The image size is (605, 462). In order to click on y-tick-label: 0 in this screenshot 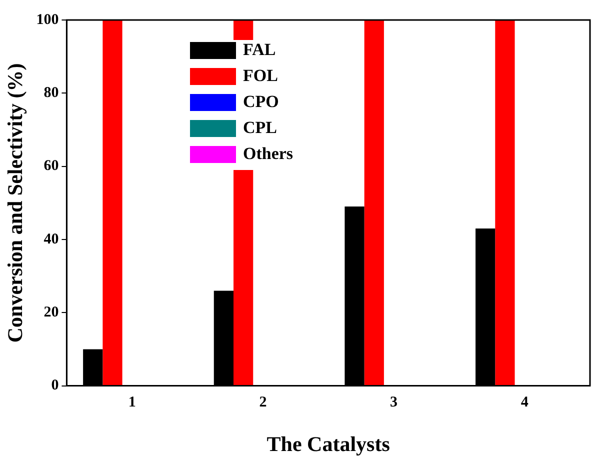, I will do `click(55, 386)`.